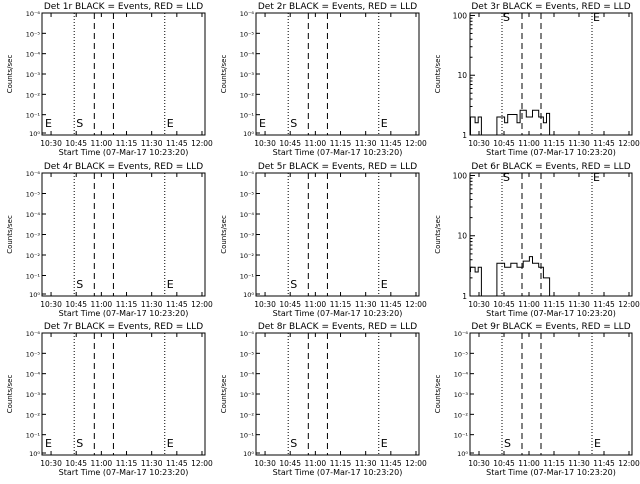 The image size is (640, 484). I want to click on y-tick-label-8-2: 10⁻², so click(247, 415).